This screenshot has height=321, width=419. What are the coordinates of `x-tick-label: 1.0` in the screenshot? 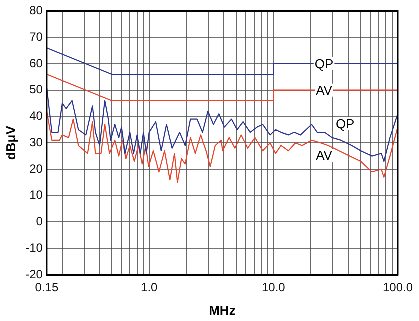 It's located at (149, 287).